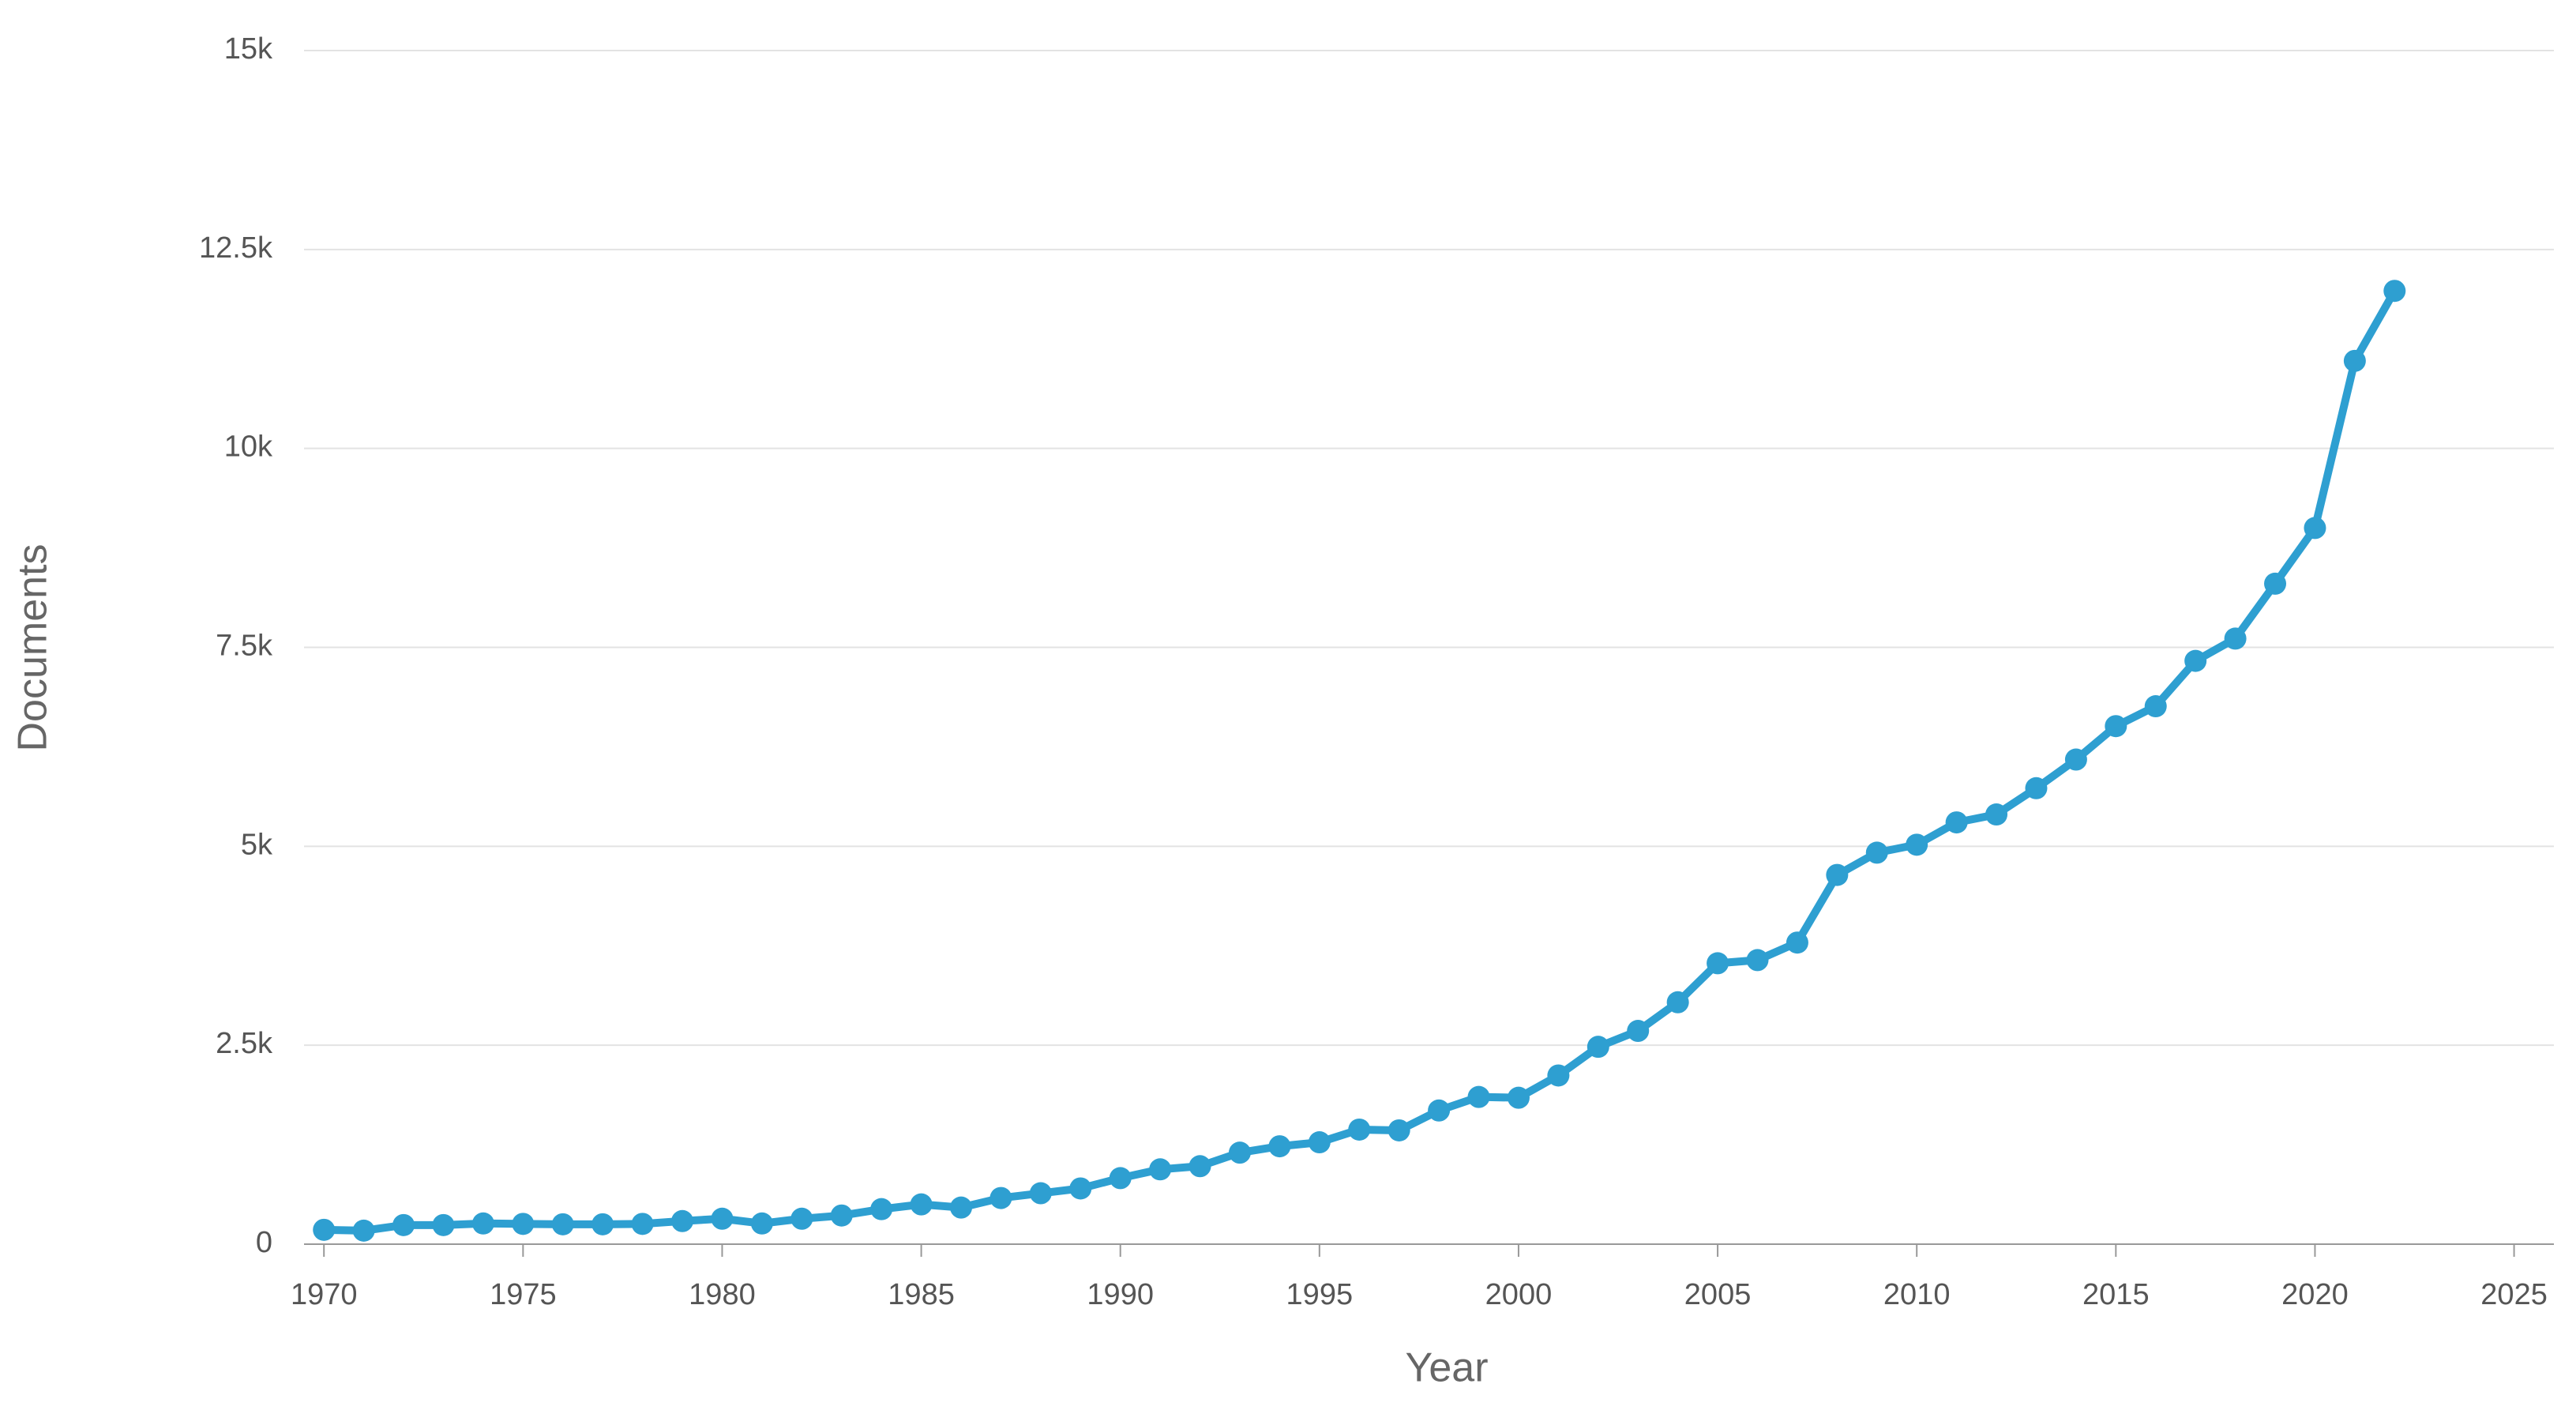  What do you see at coordinates (257, 844) in the screenshot?
I see `y-tick-label: 5k` at bounding box center [257, 844].